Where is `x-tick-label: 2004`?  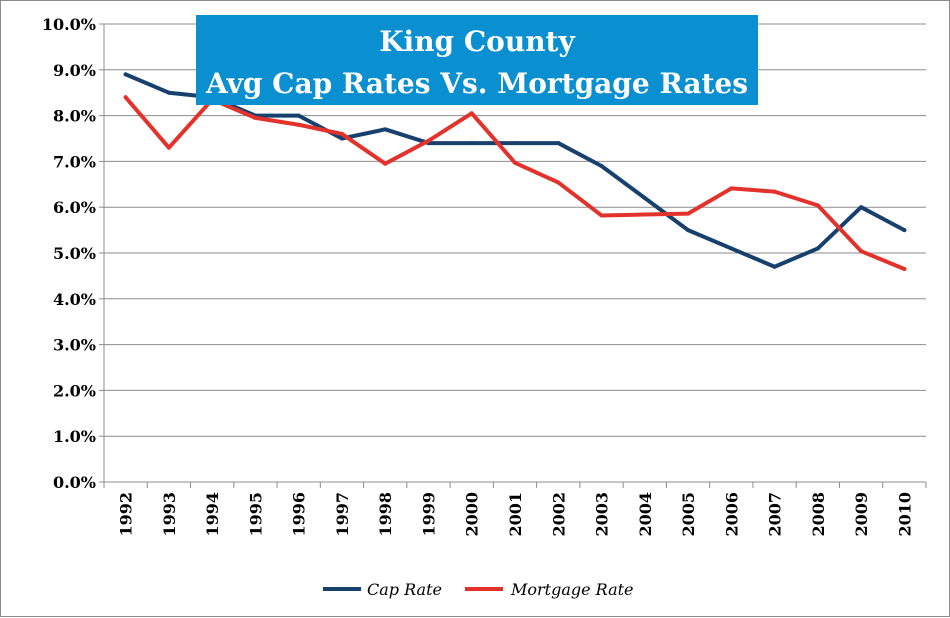
x-tick-label: 2004 is located at coordinates (645, 514).